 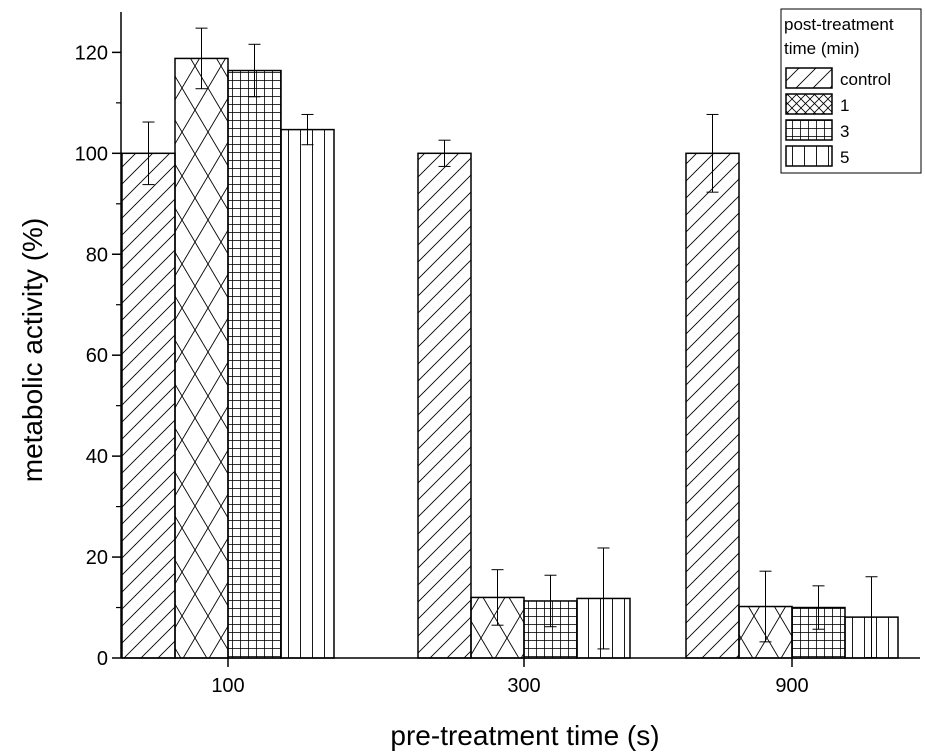 I want to click on legend-item-1: 1, so click(x=817, y=104).